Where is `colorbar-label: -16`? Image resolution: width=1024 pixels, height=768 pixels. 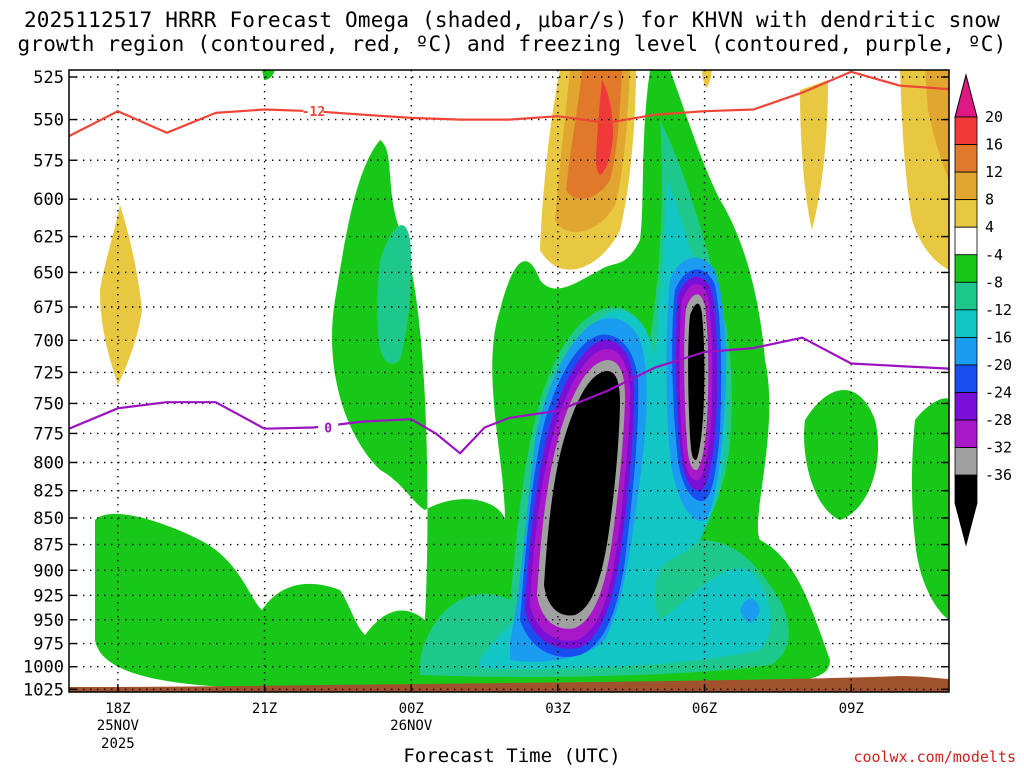 colorbar-label: -16 is located at coordinates (998, 337).